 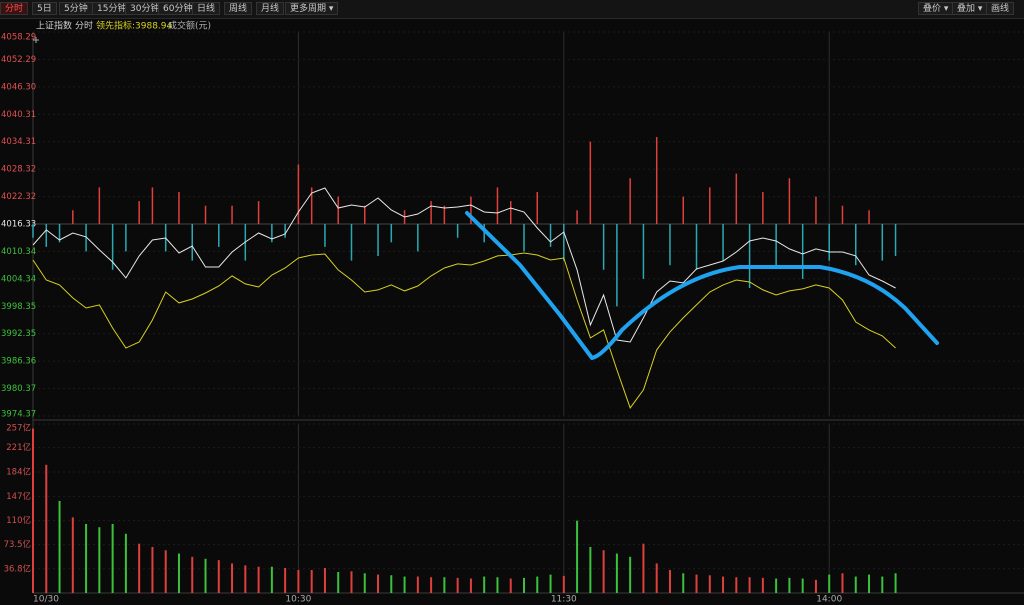 I want to click on y-tick-label: 4022.32, so click(x=18, y=197).